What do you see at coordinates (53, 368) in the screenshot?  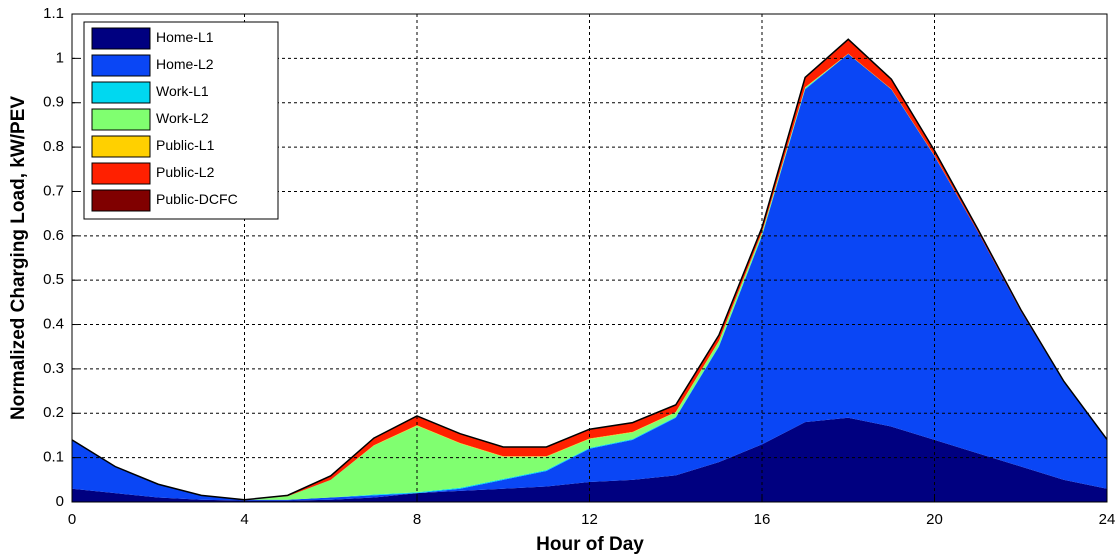 I see `y-tick-label: 0.3` at bounding box center [53, 368].